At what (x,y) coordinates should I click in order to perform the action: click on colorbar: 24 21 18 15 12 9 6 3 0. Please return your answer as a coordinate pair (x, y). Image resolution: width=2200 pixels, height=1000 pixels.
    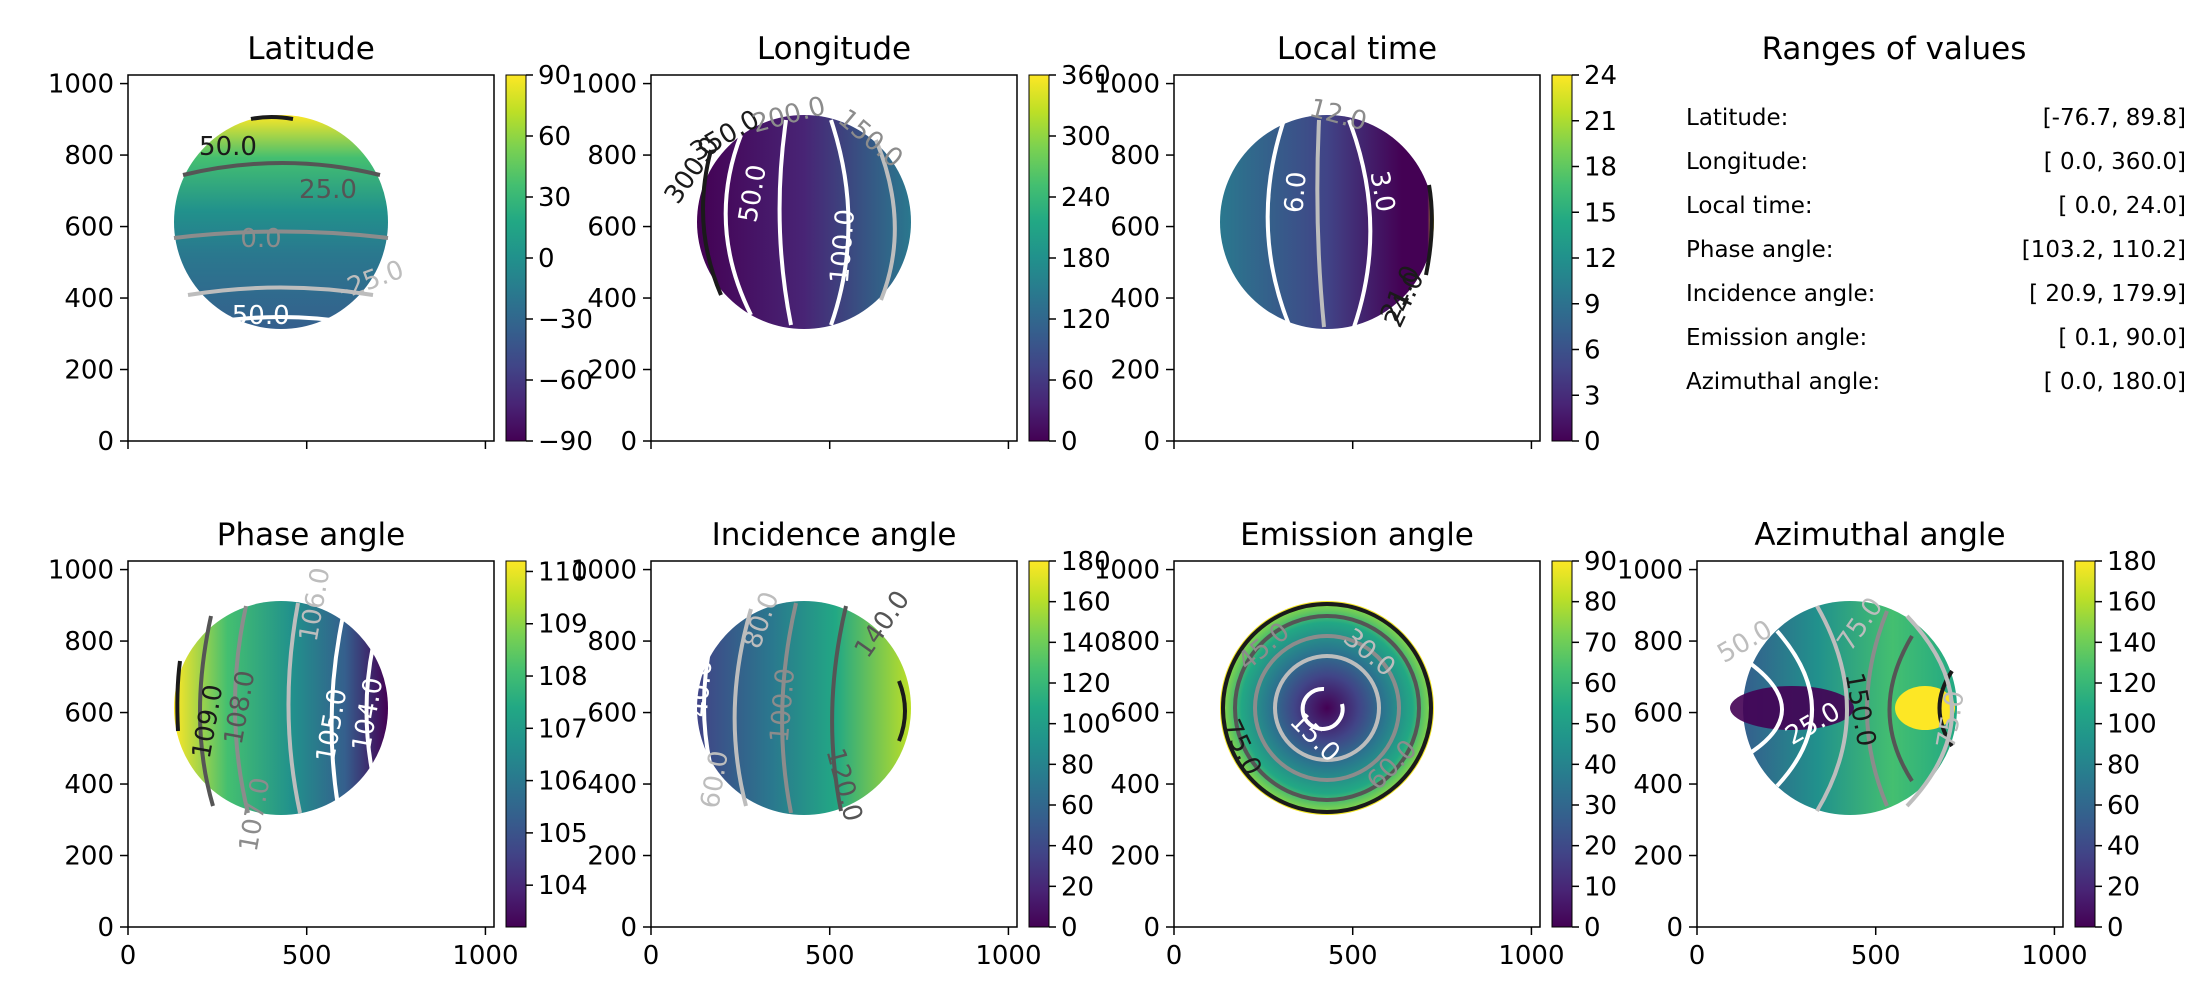
    Looking at the image, I should click on (1584, 259).